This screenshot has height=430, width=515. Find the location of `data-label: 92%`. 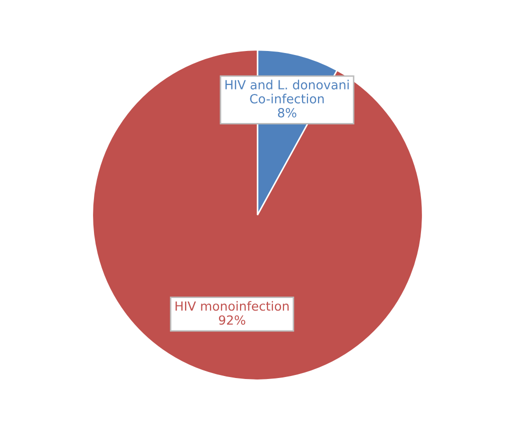

data-label: 92% is located at coordinates (232, 320).